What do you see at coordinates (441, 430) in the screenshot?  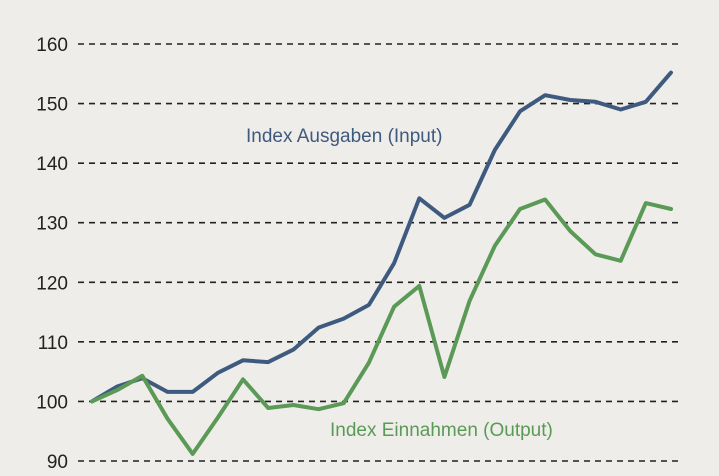 I see `series-label-einnahmen: Index Einnahmen (Output)` at bounding box center [441, 430].